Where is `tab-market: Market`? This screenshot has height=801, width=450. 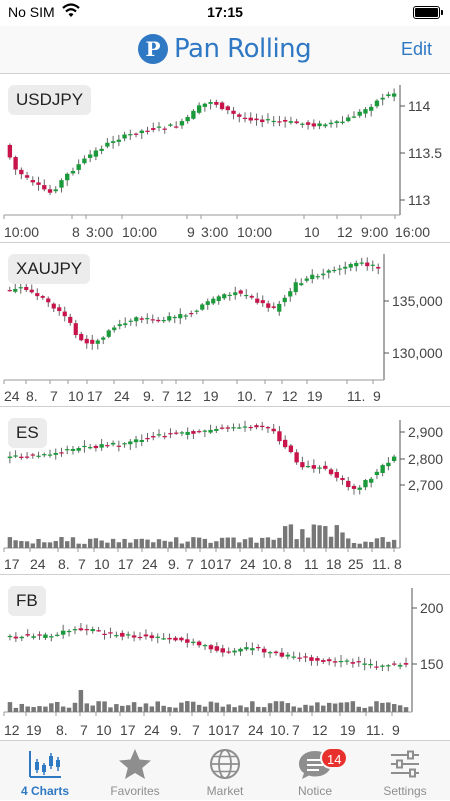
tab-market: Market is located at coordinates (225, 771).